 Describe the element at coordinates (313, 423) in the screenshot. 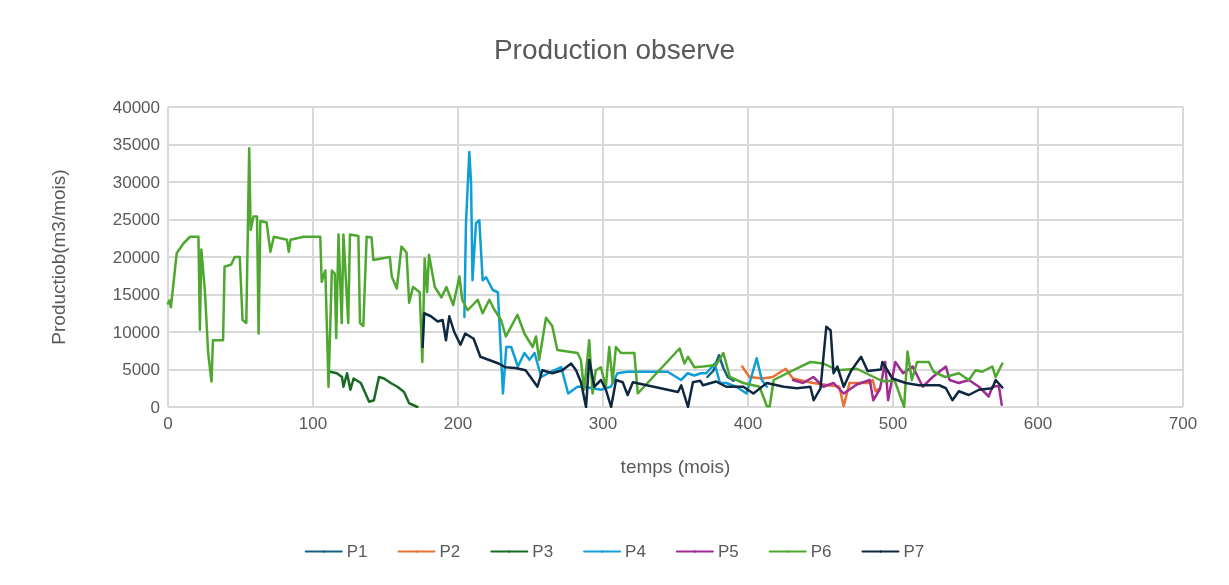

I see `x-tick-label: 100` at that location.